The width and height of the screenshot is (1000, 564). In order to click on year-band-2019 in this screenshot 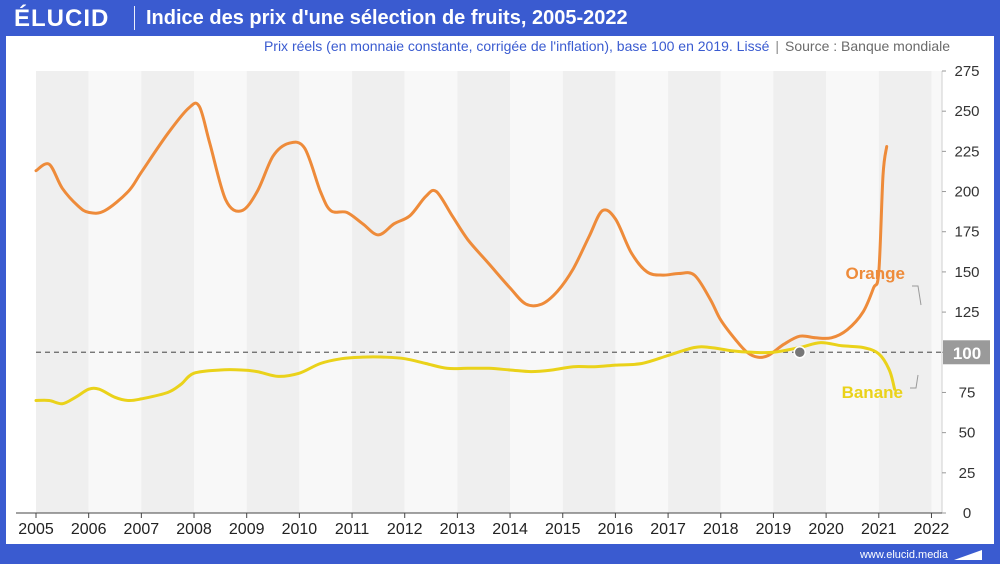, I will do `click(800, 292)`.